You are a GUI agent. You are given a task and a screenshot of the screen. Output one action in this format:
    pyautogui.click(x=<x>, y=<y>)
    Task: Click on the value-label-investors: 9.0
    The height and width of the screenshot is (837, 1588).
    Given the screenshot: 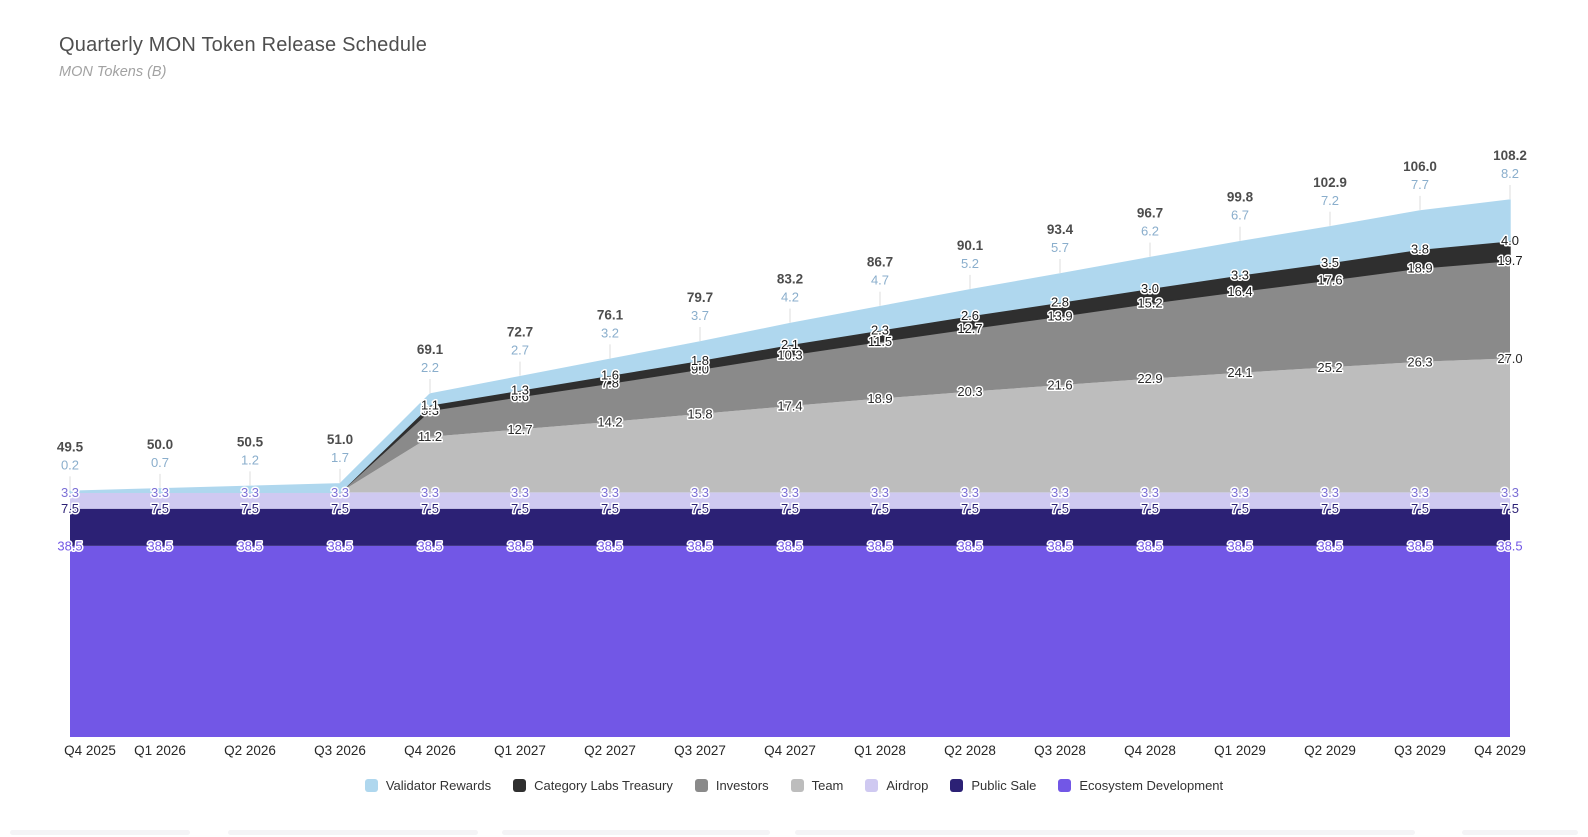 What is the action you would take?
    pyautogui.click(x=700, y=369)
    